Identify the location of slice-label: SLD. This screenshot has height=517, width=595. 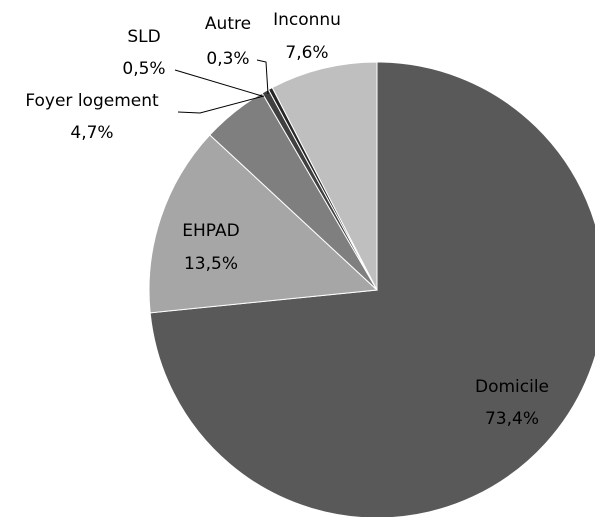
(143, 37).